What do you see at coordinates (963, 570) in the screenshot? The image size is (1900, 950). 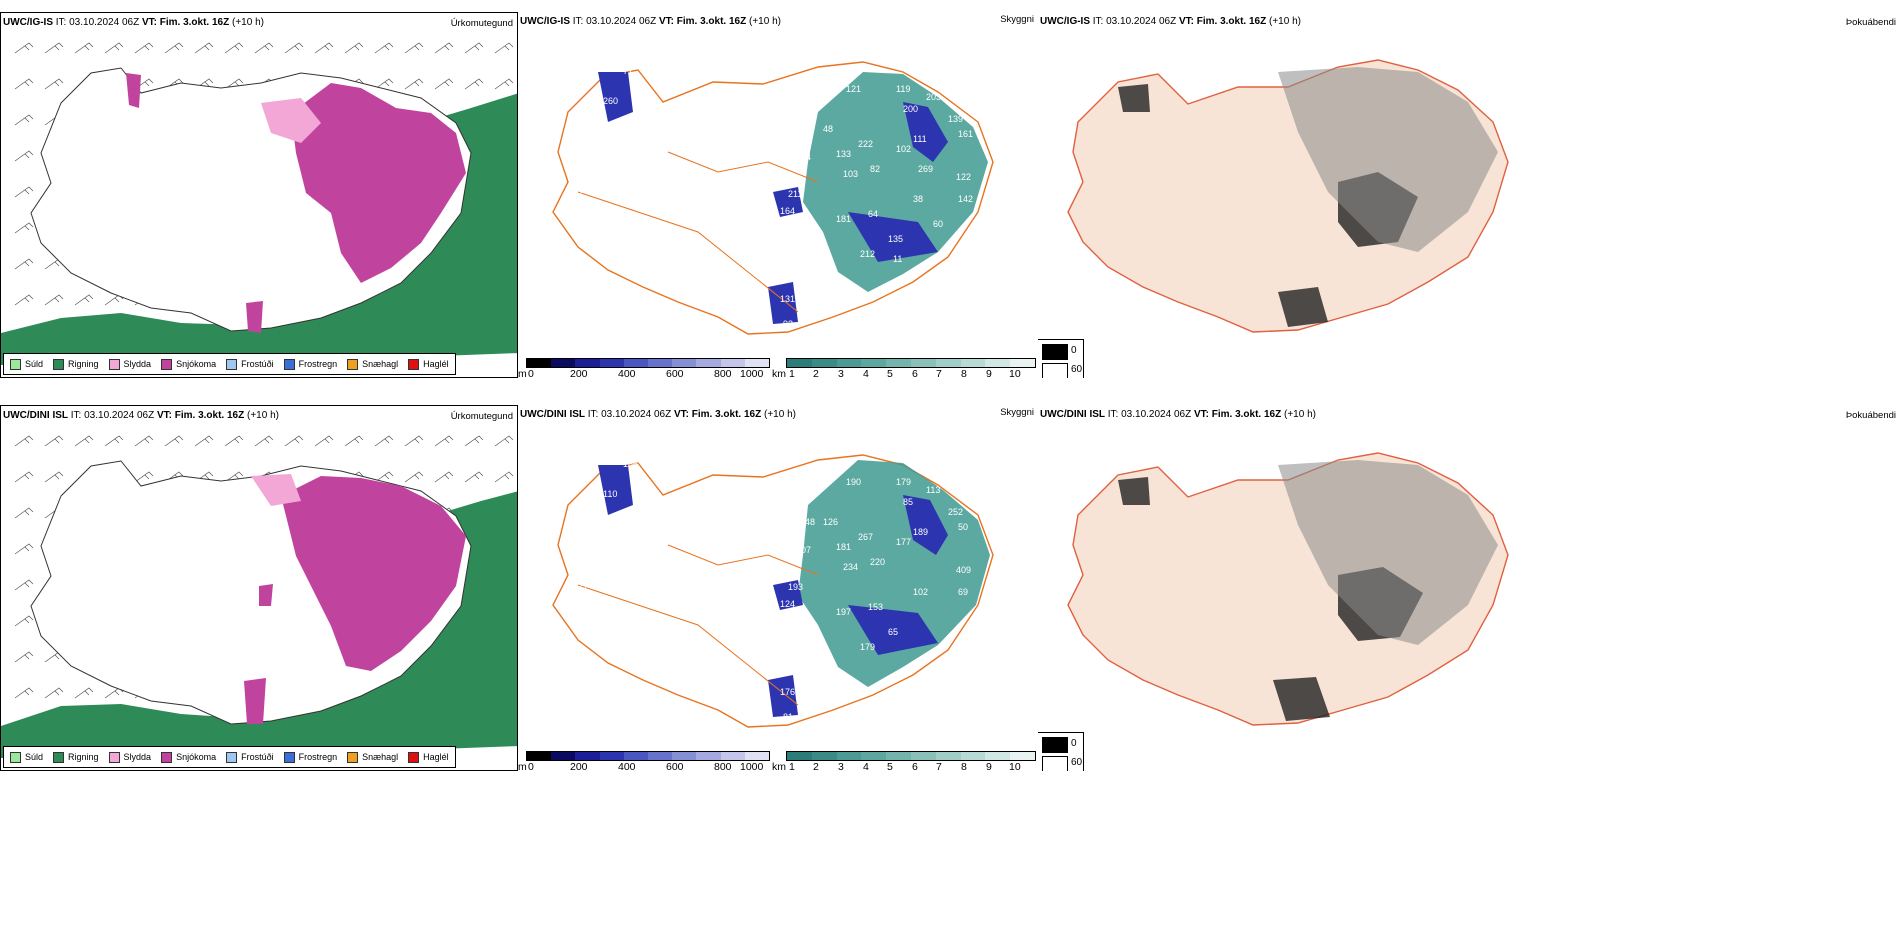 I see `height-label: 409` at bounding box center [963, 570].